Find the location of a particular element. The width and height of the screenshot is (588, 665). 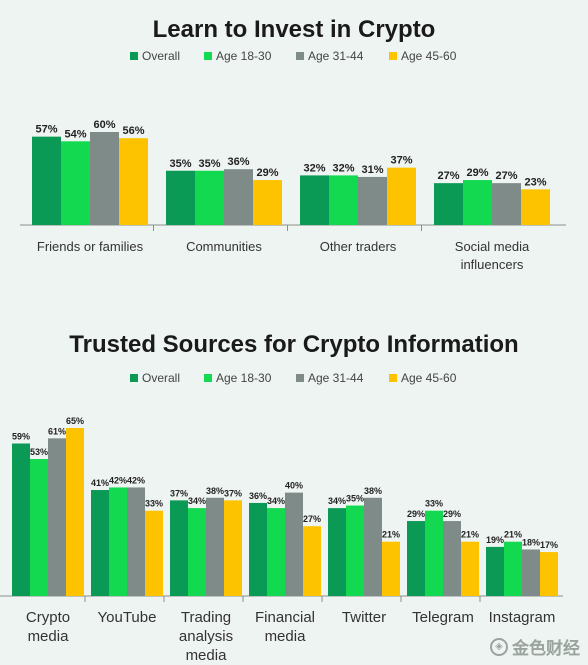

category-label-crypto-media: Crypto is located at coordinates (48, 617).